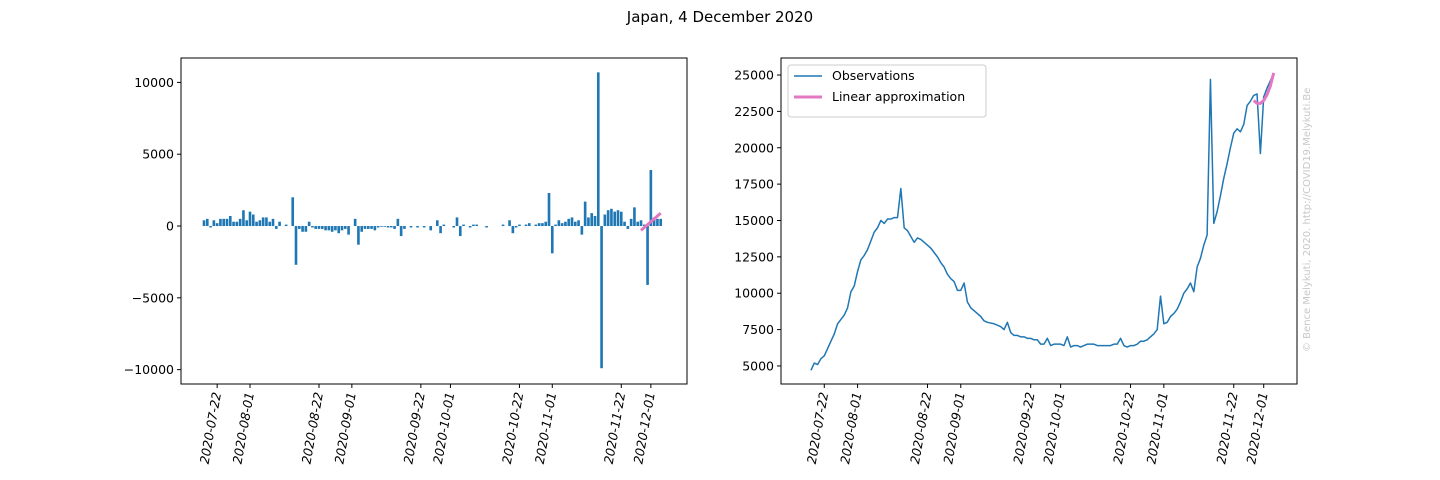  I want to click on y-tick-label: 22500, so click(754, 111).